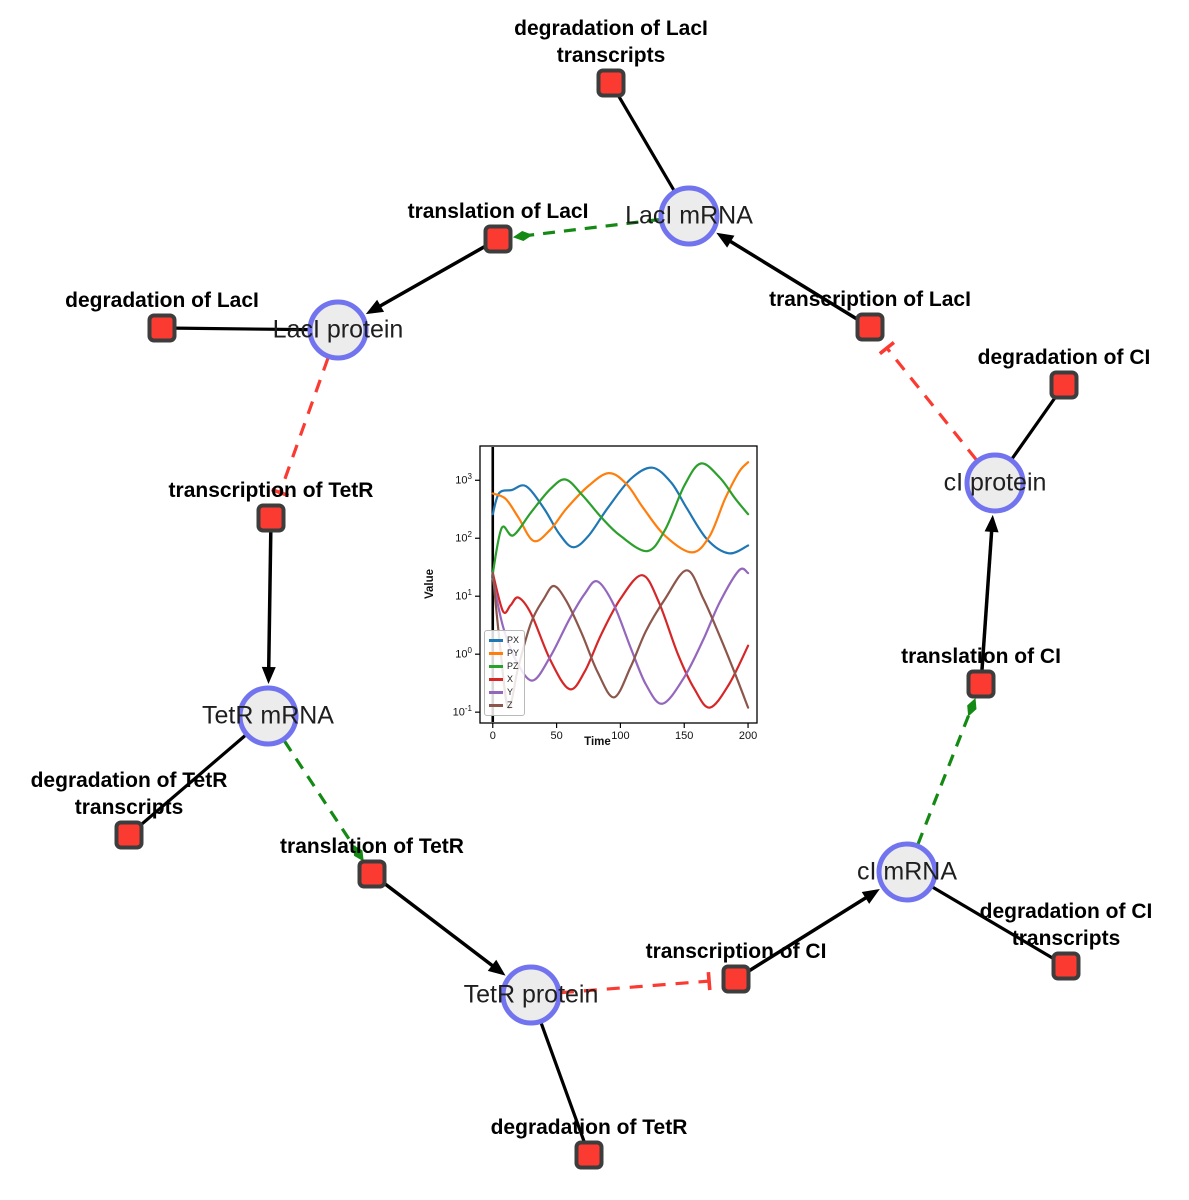 Image resolution: width=1189 pixels, height=1200 pixels. I want to click on reaction-label-line: transcription of CI, so click(736, 951).